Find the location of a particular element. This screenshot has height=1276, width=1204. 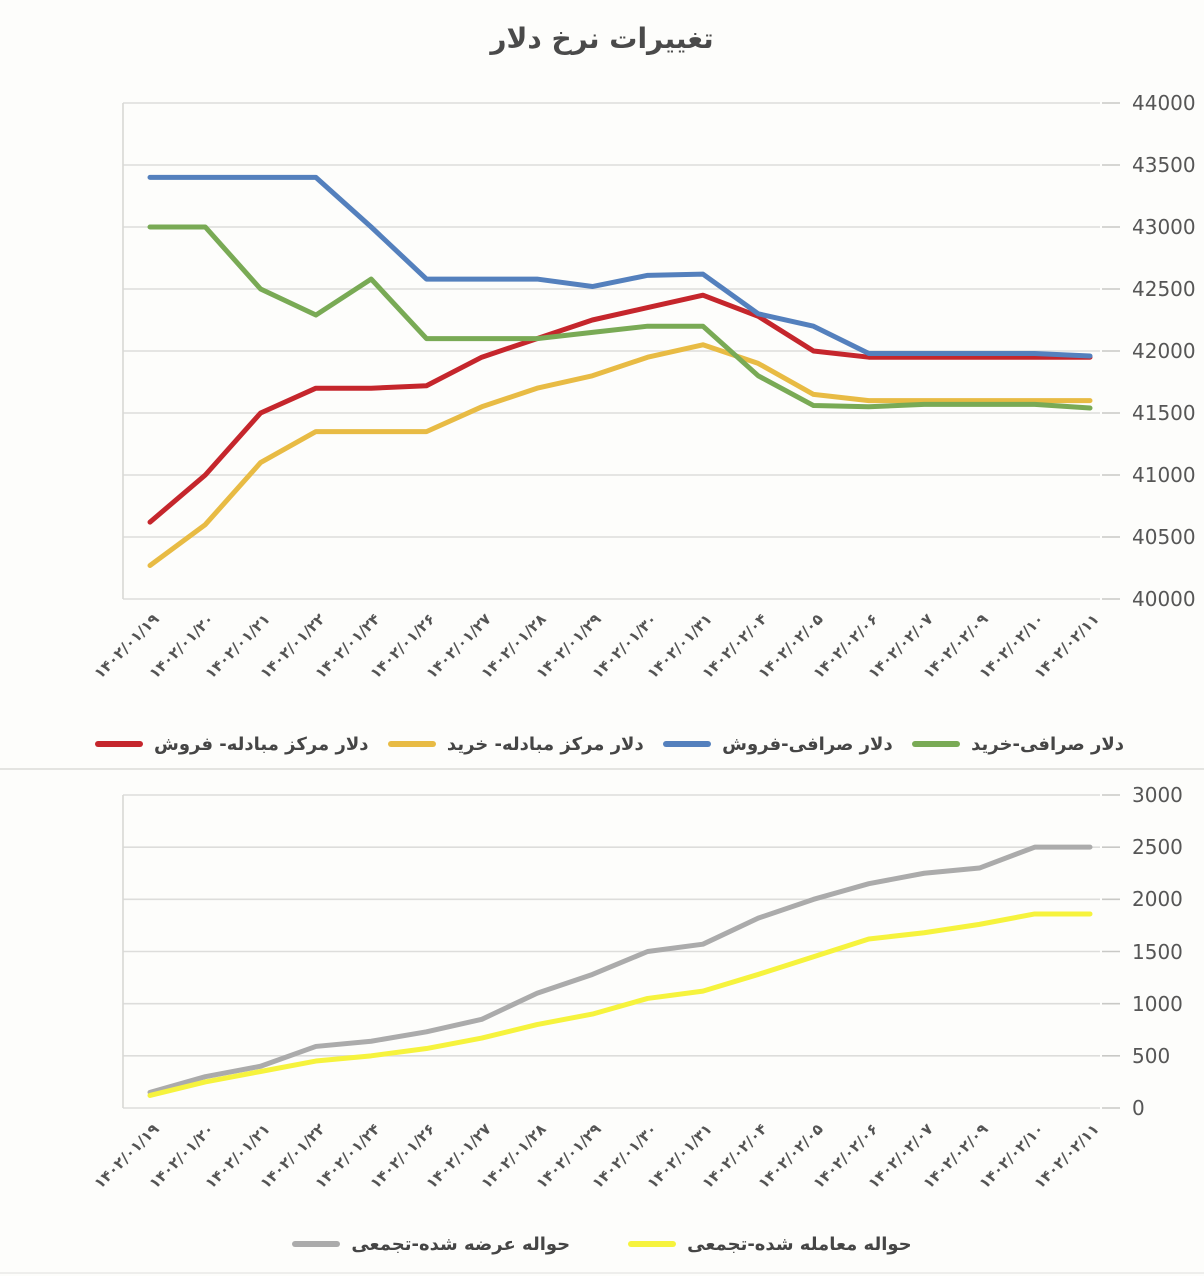

legend-item: حواله معامله شده-تجمعی is located at coordinates (770, 1244).